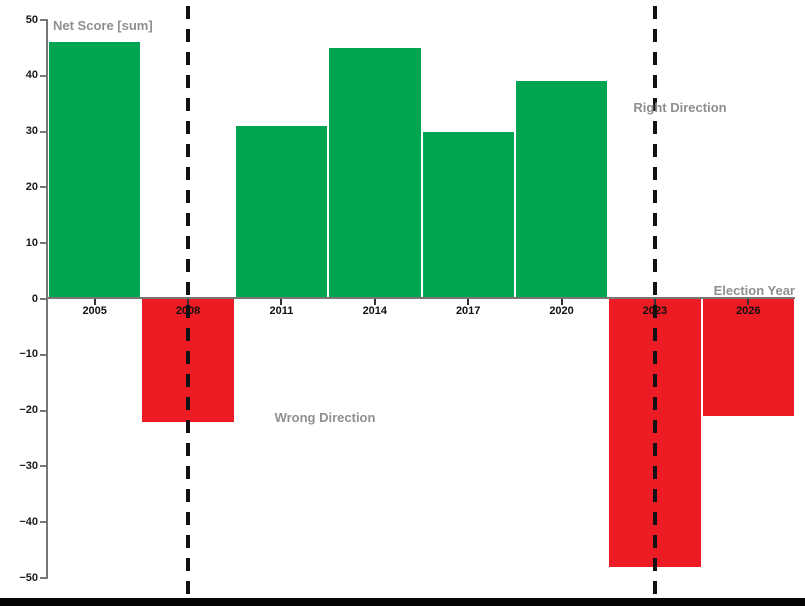  Describe the element at coordinates (468, 311) in the screenshot. I see `x-tick-label: 2017` at that location.